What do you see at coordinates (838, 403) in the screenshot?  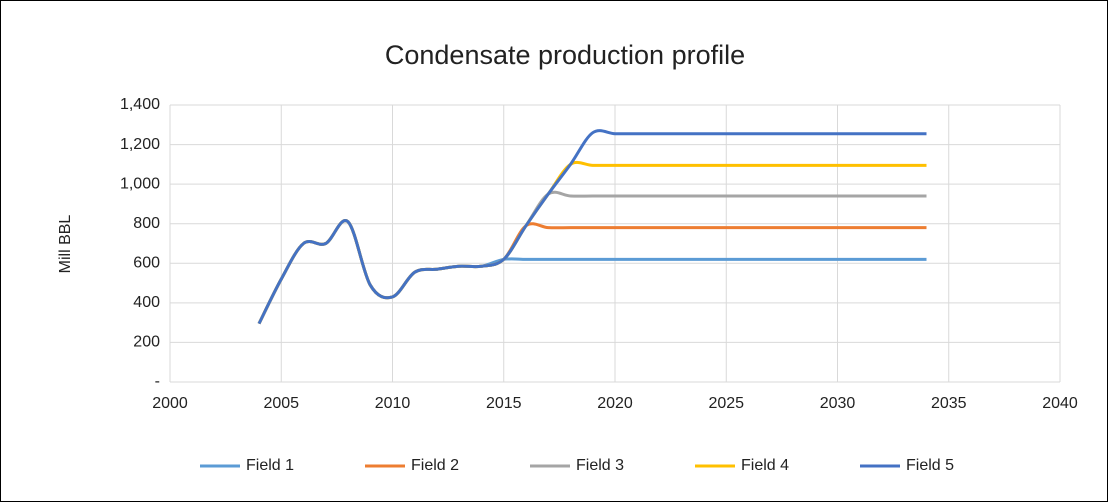 I see `x-tick-label: 2030` at bounding box center [838, 403].